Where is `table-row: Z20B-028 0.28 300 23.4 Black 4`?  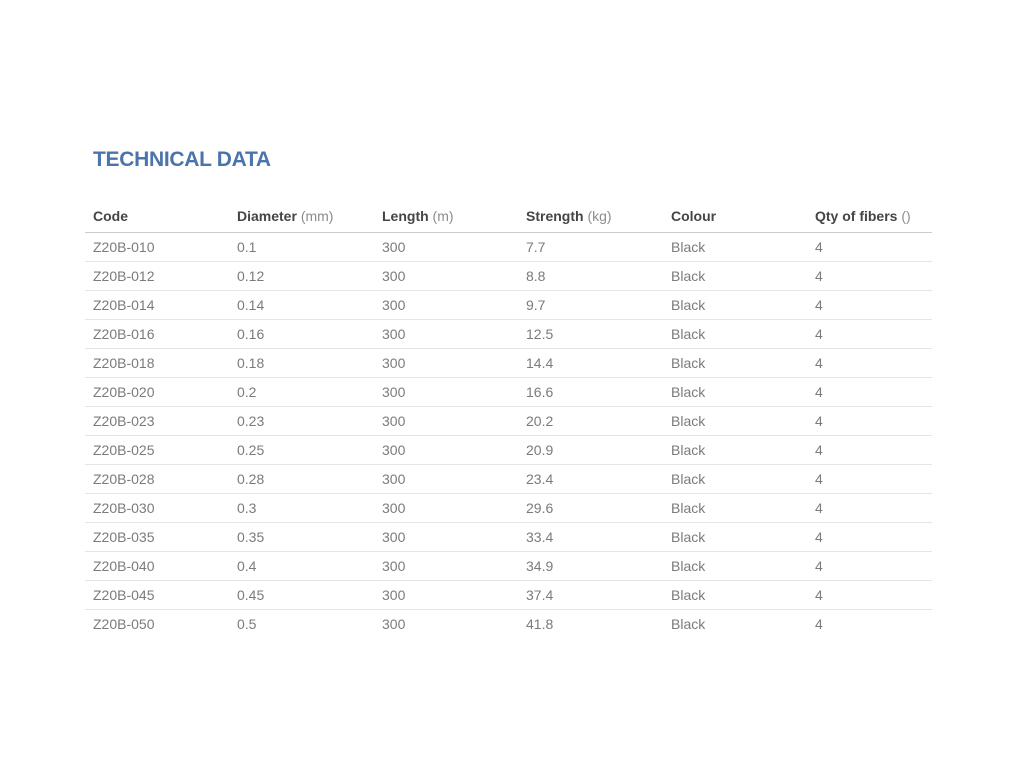
table-row: Z20B-028 0.28 300 23.4 Black 4 is located at coordinates (508, 479).